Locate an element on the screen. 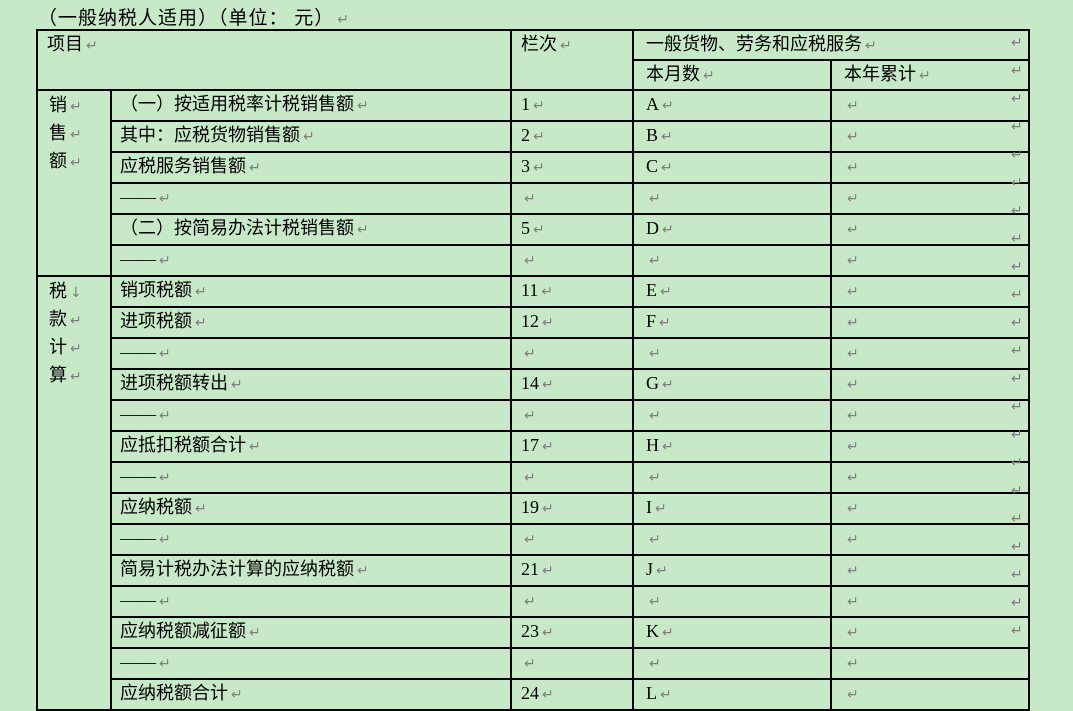  item-name-cell: 进项税额 ↵ is located at coordinates (311, 322).